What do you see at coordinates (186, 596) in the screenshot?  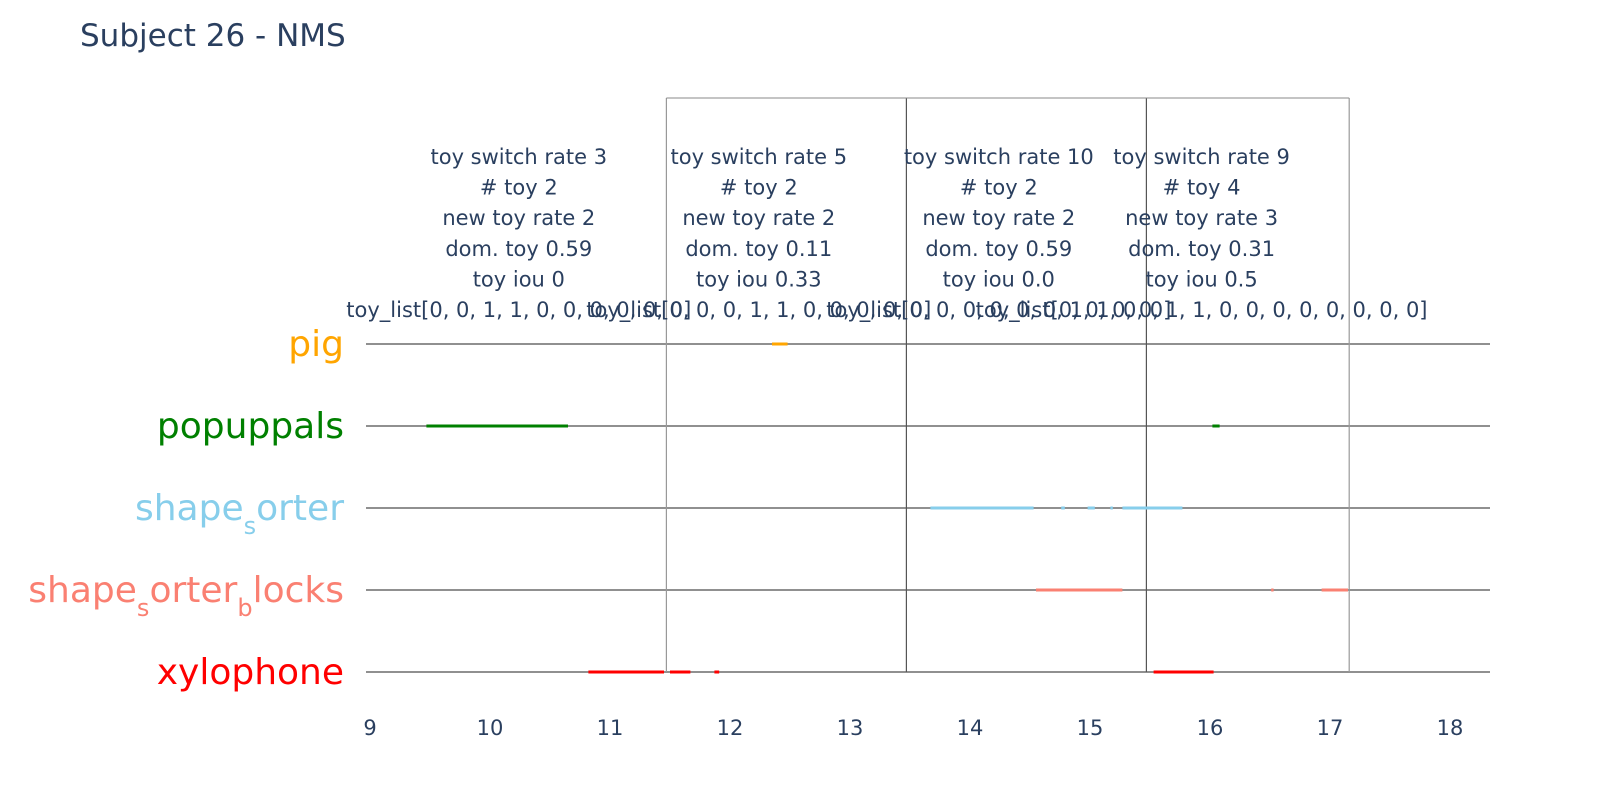 I see `category-label-shape_sorter_blocks: shapesorterblocks` at bounding box center [186, 596].